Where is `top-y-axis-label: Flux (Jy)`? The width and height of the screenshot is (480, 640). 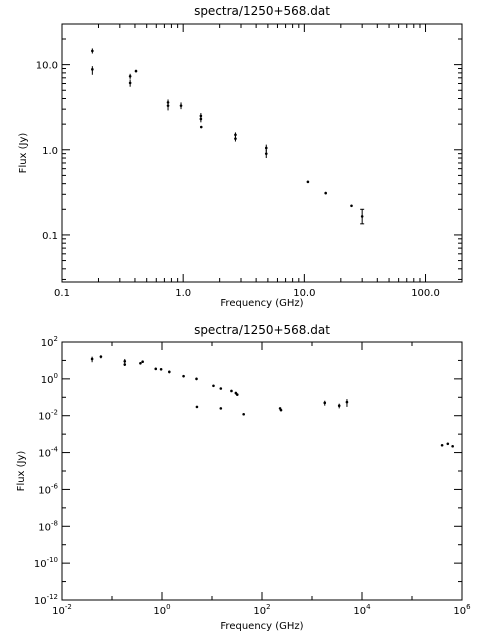 top-y-axis-label: Flux (Jy) is located at coordinates (23, 153).